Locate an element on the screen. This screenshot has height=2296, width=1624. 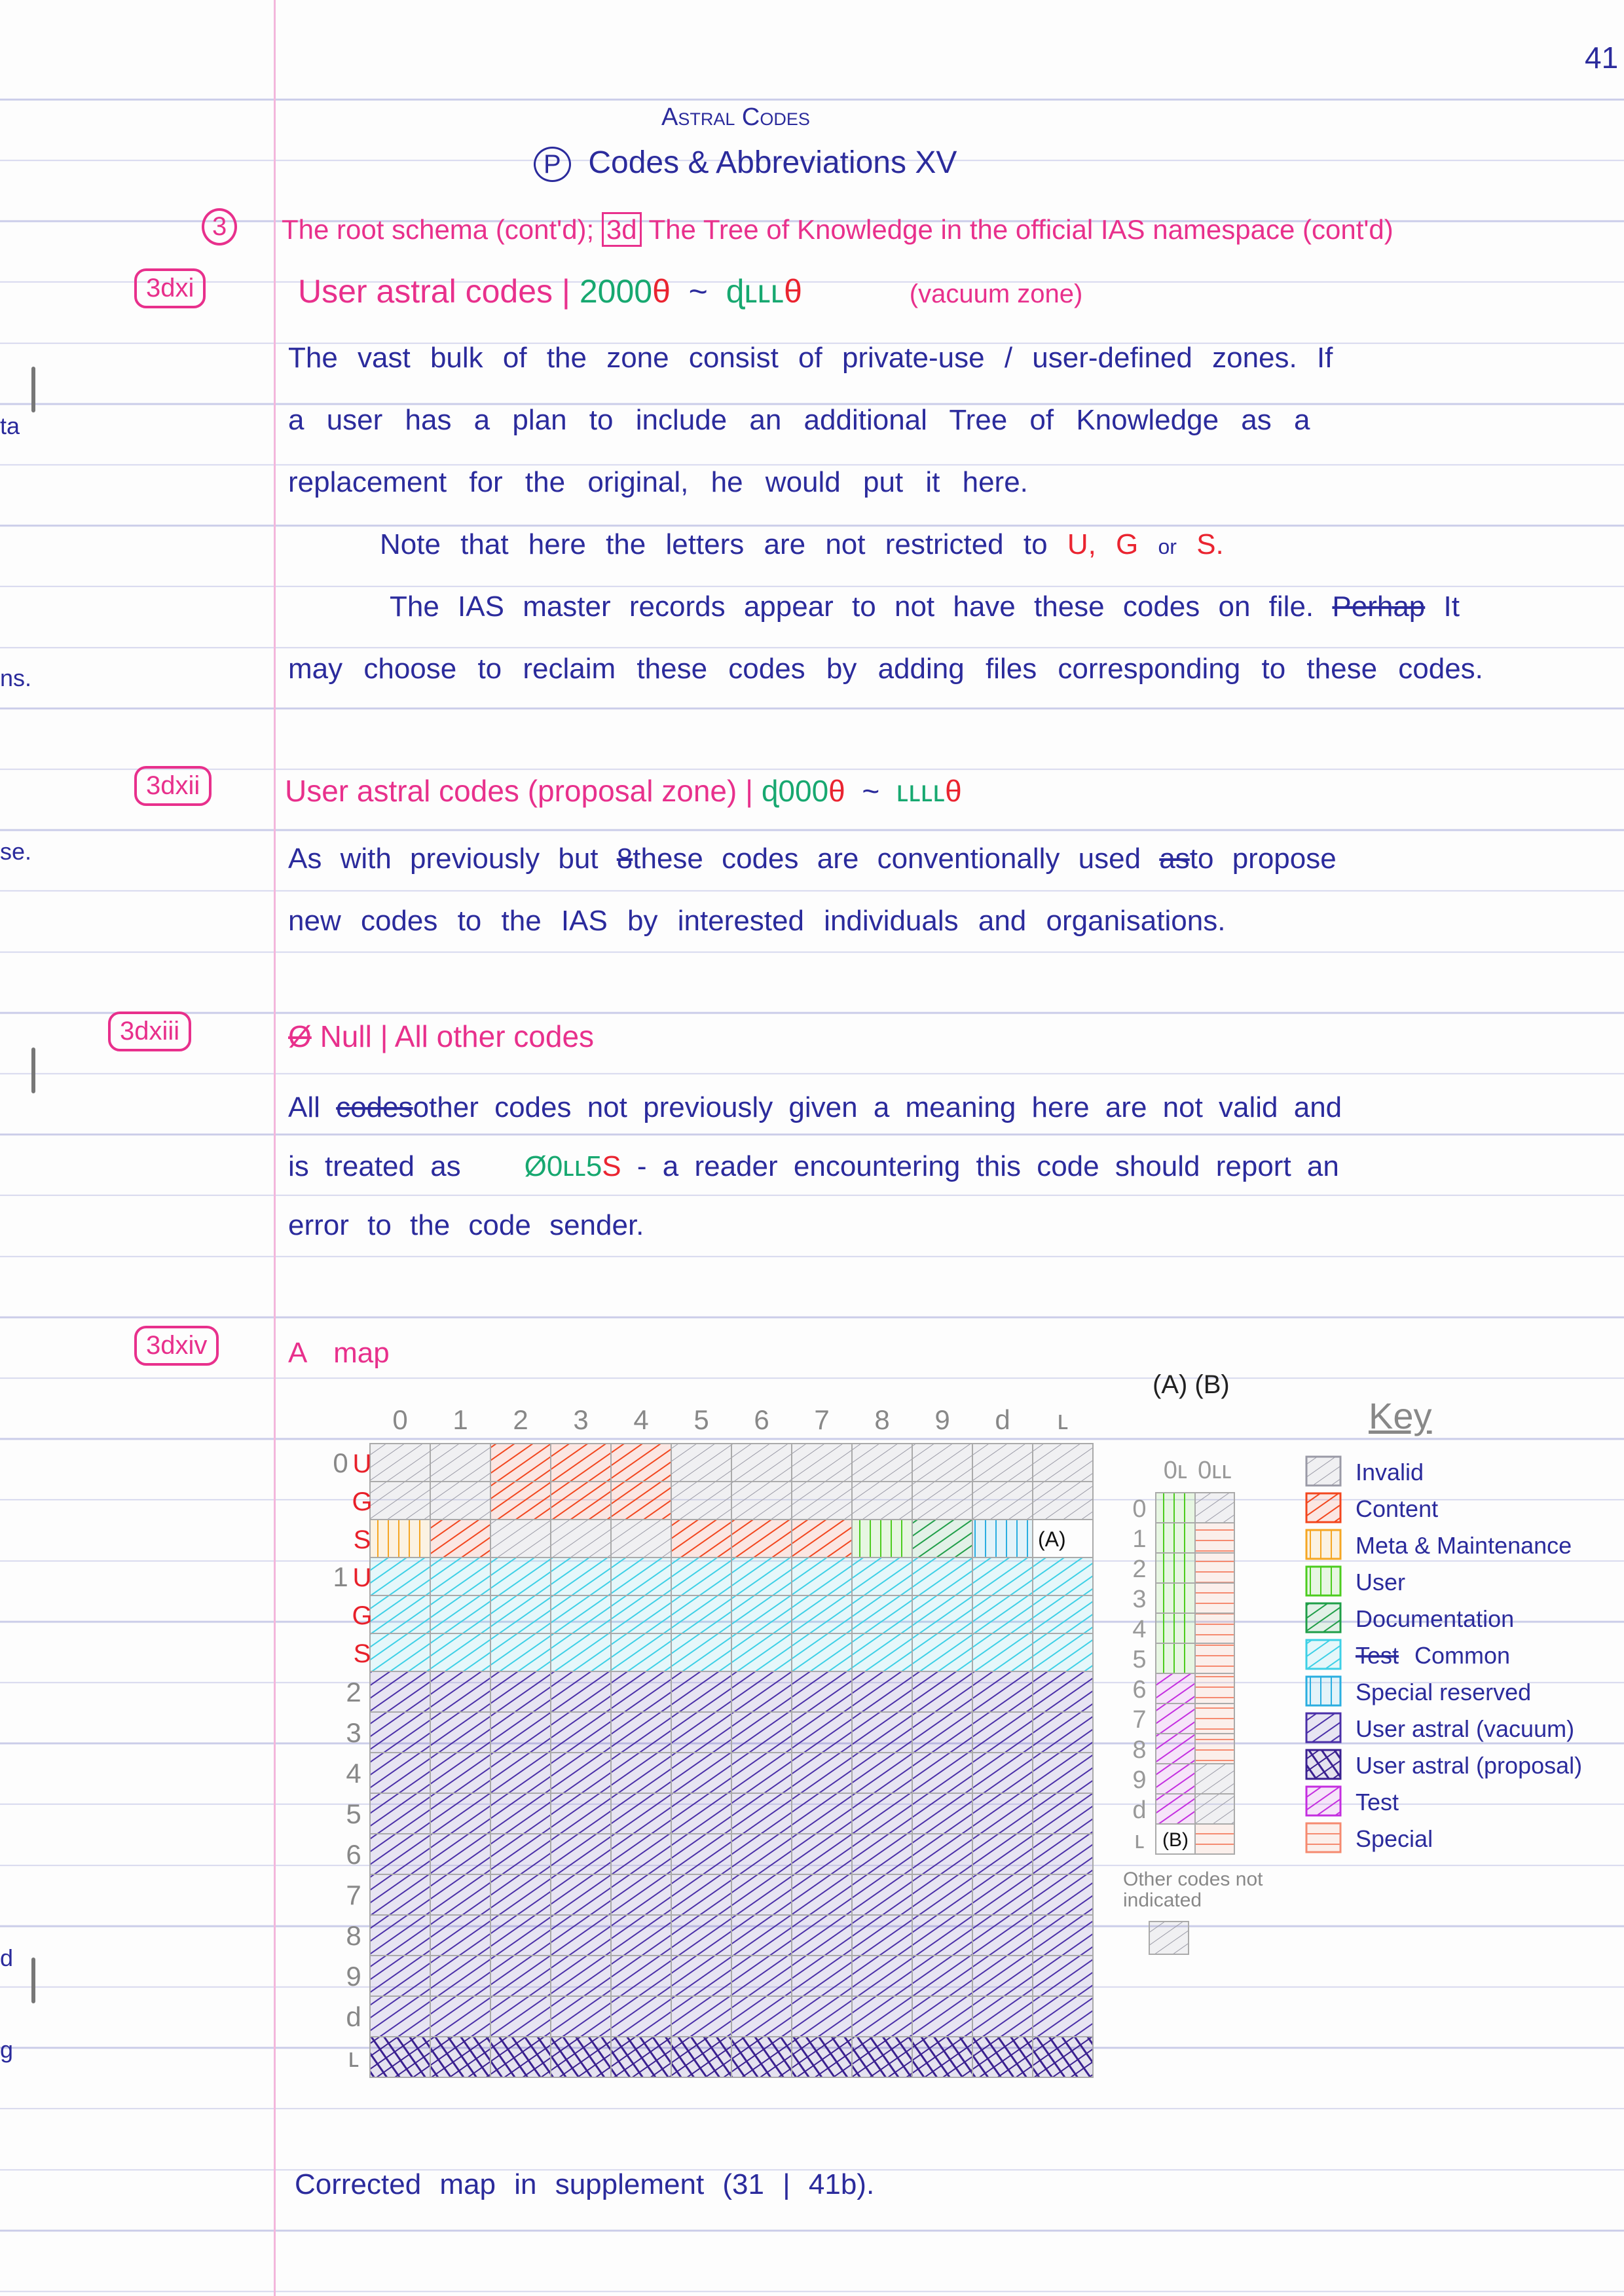
title-text: Null | All other codes is located at coordinates (457, 1036).